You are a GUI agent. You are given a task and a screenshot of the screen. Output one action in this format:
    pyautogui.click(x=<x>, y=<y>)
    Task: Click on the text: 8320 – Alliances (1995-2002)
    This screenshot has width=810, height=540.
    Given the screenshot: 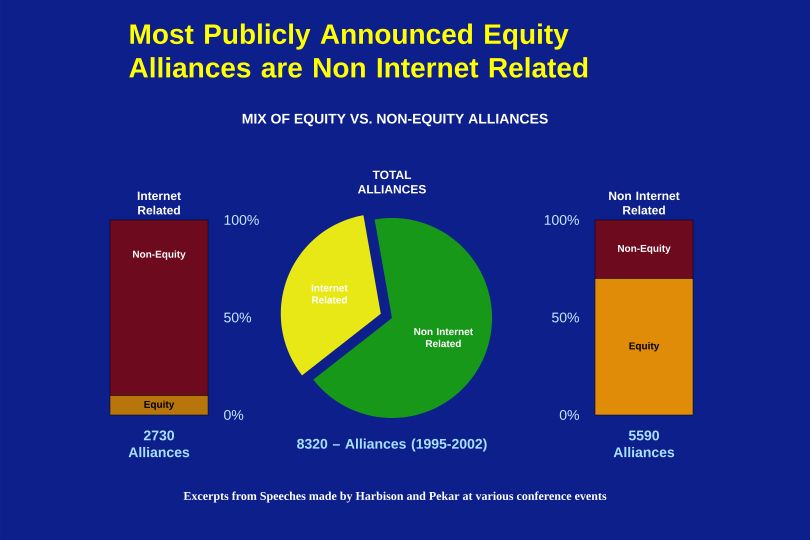 What is the action you would take?
    pyautogui.click(x=392, y=445)
    